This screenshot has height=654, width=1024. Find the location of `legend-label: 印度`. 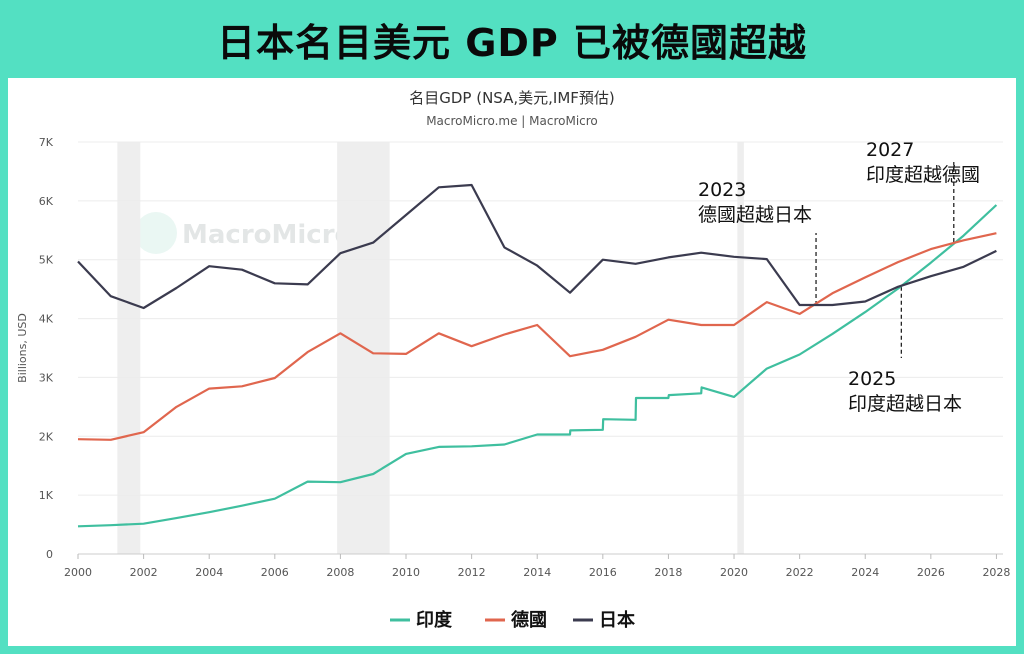

legend-label: 印度 is located at coordinates (434, 620).